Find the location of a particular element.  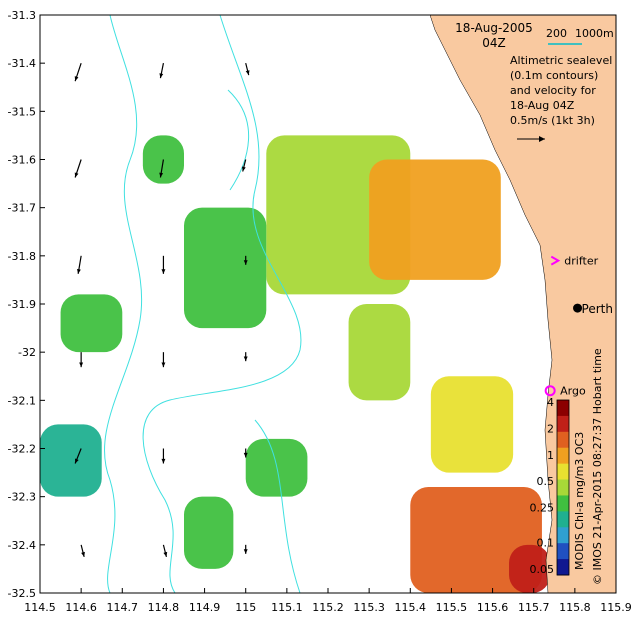

y-tick-label: -31.3 is located at coordinates (22, 15).